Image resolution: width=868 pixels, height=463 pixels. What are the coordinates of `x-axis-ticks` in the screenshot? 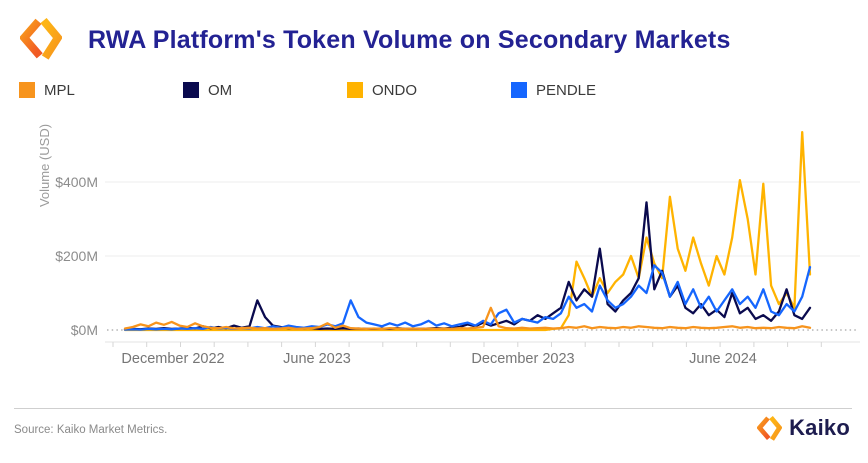 It's located at (467, 344).